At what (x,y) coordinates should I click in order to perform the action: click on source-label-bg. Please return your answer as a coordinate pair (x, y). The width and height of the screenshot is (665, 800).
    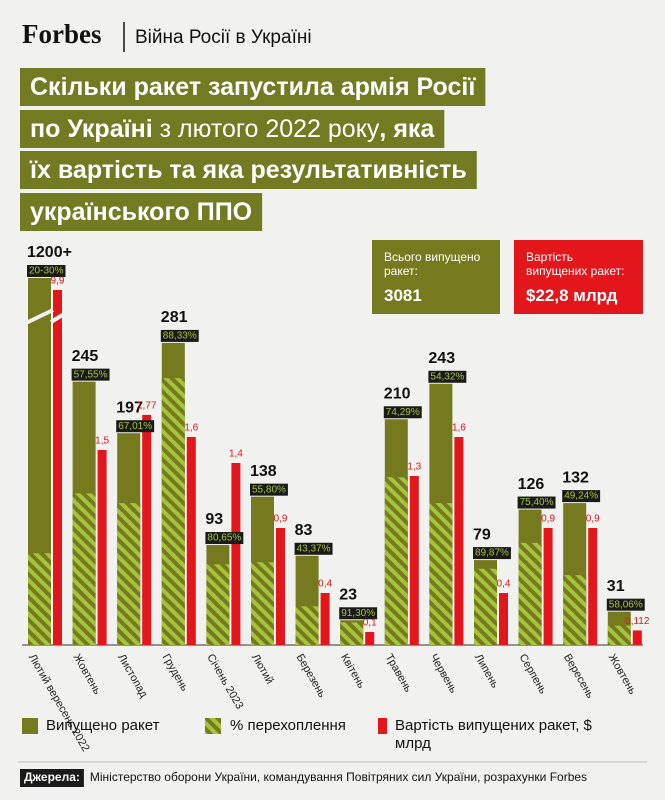
    Looking at the image, I should click on (52, 778).